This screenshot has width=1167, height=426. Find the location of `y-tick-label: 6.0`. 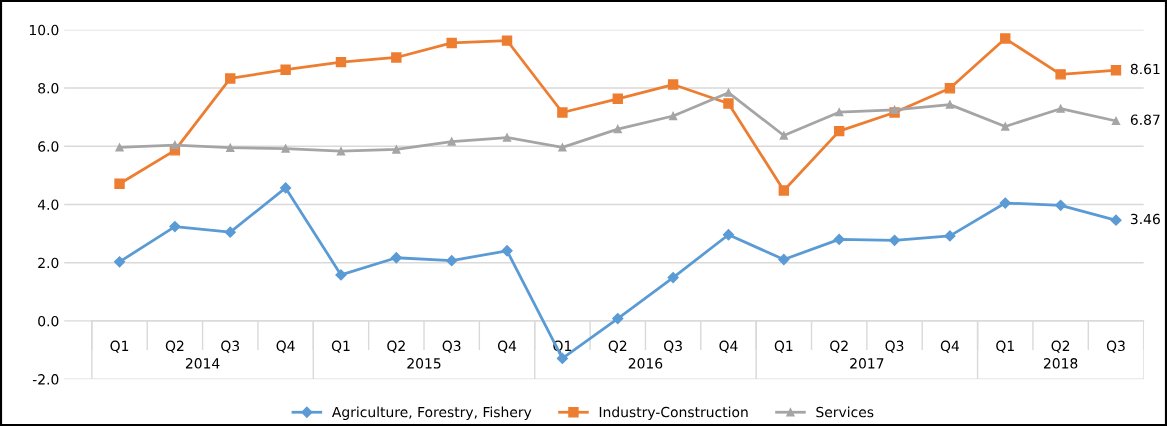

y-tick-label: 6.0 is located at coordinates (48, 146).